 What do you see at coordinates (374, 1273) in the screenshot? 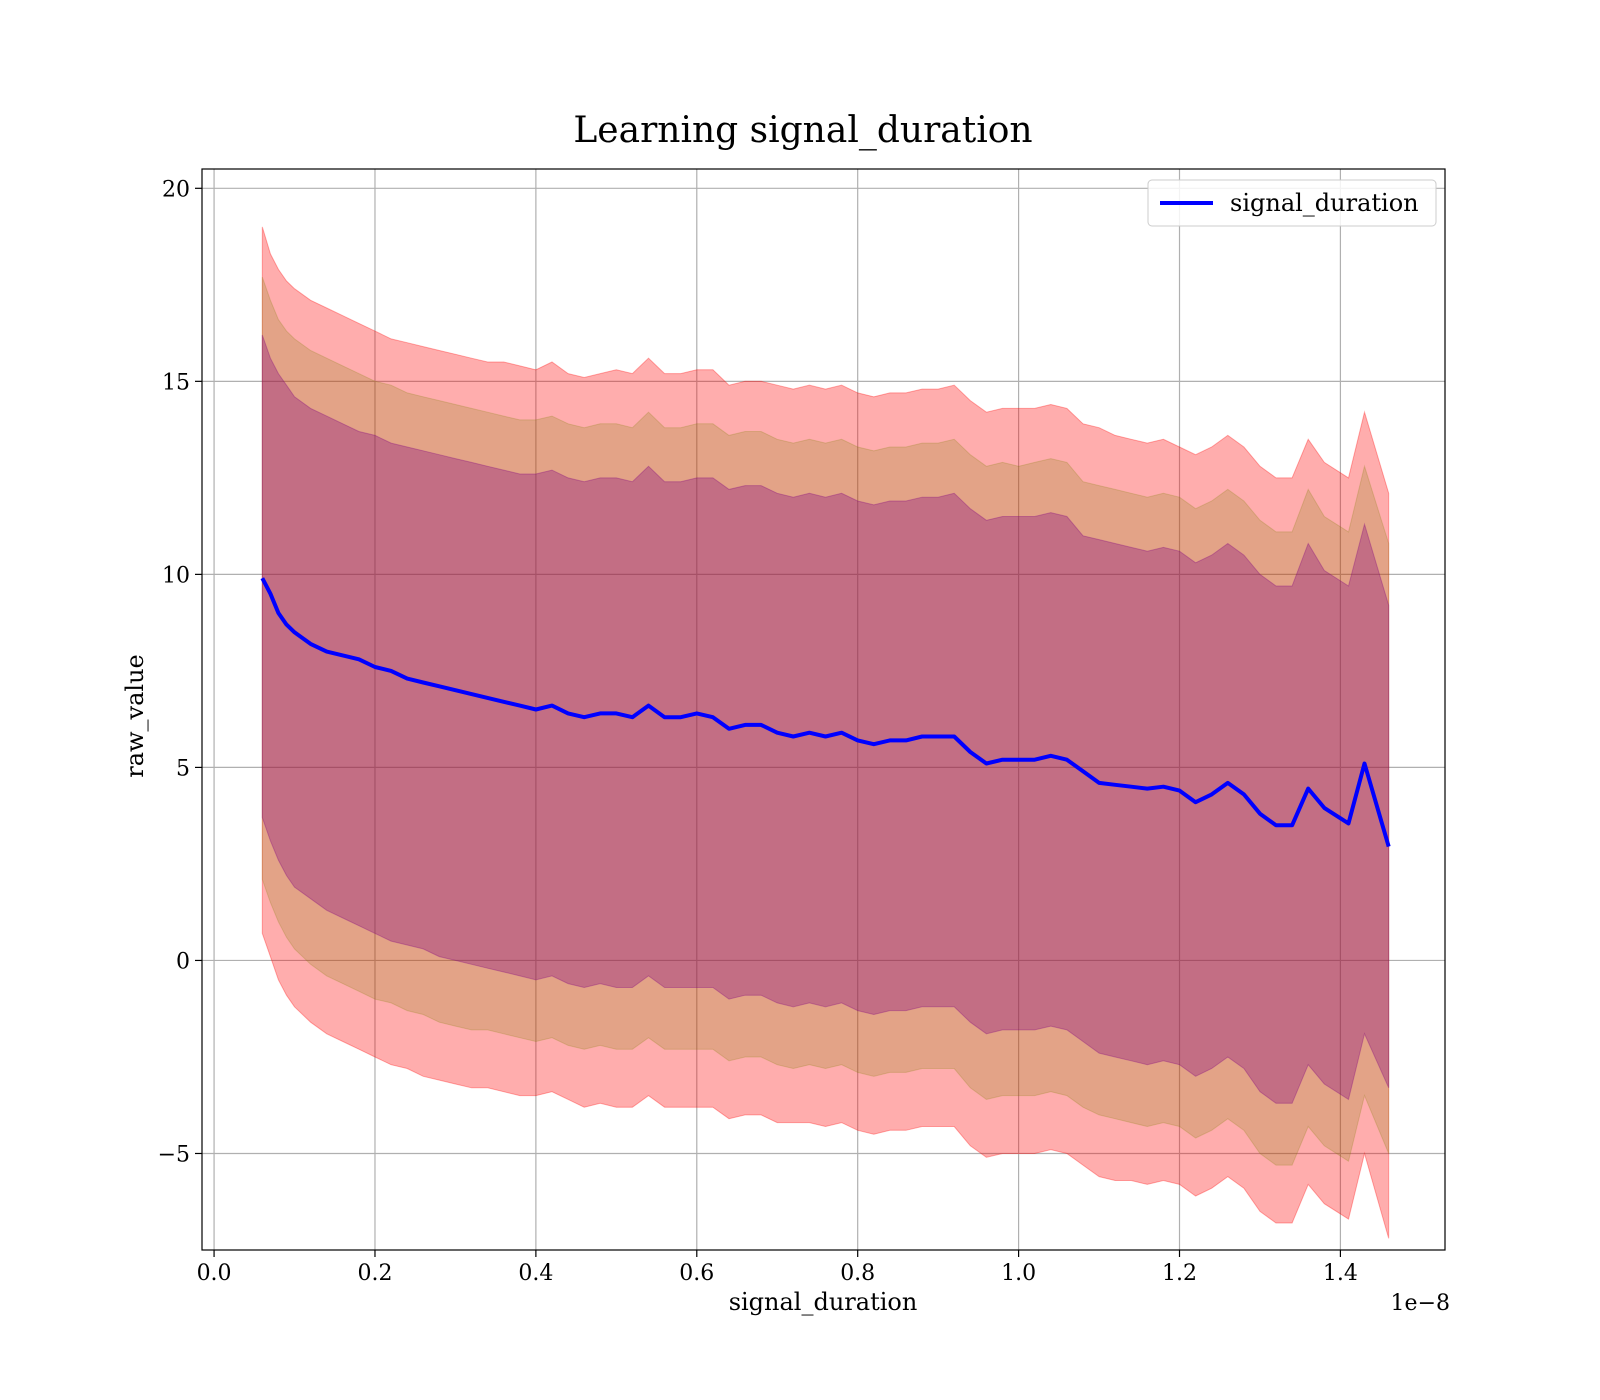
I see `x-tick-label: 0.2` at bounding box center [374, 1273].